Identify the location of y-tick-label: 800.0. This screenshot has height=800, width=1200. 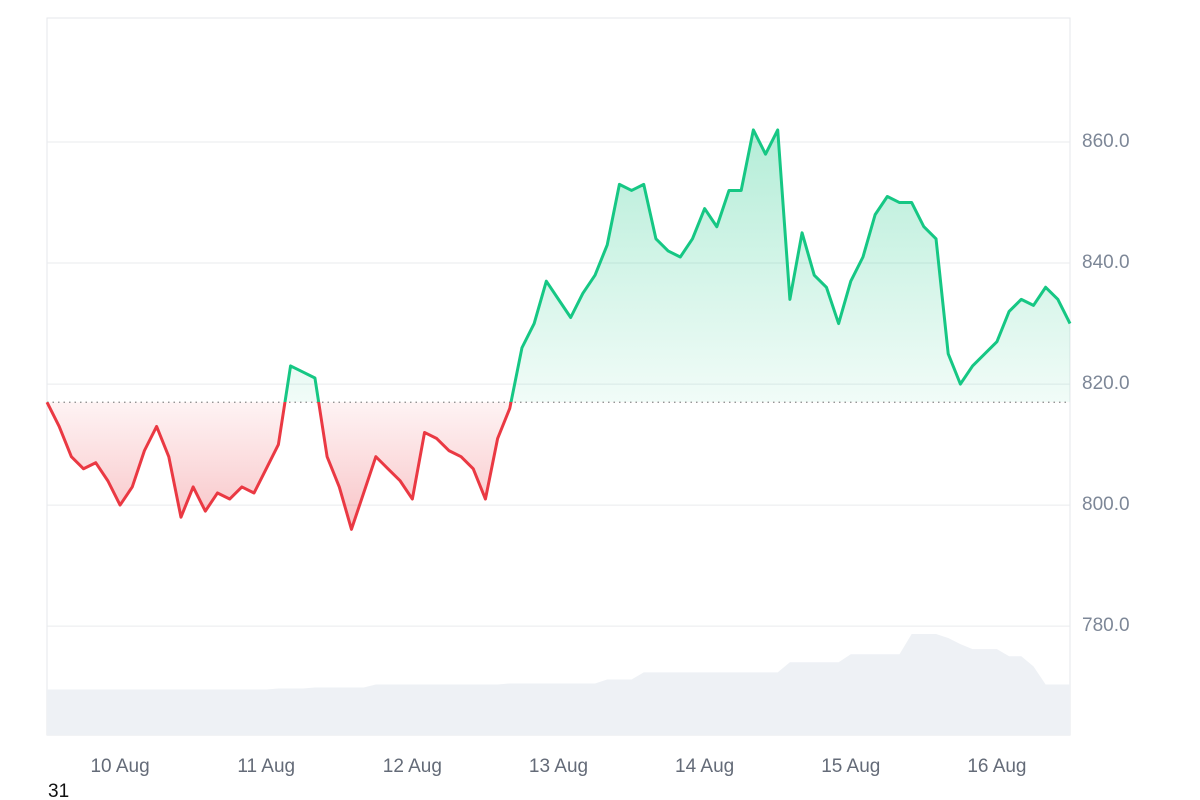
(1106, 504).